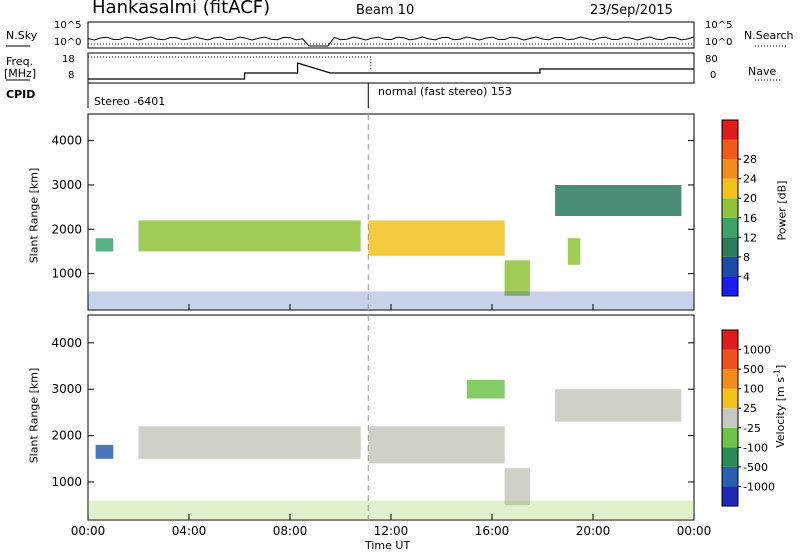 The height and width of the screenshot is (554, 800). I want to click on cpid-segment-1: Stereo -6401, so click(130, 101).